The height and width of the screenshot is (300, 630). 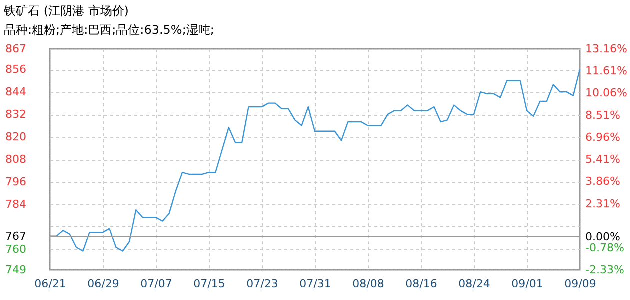 What do you see at coordinates (605, 270) in the screenshot?
I see `y2-tick-label: -2.33%` at bounding box center [605, 270].